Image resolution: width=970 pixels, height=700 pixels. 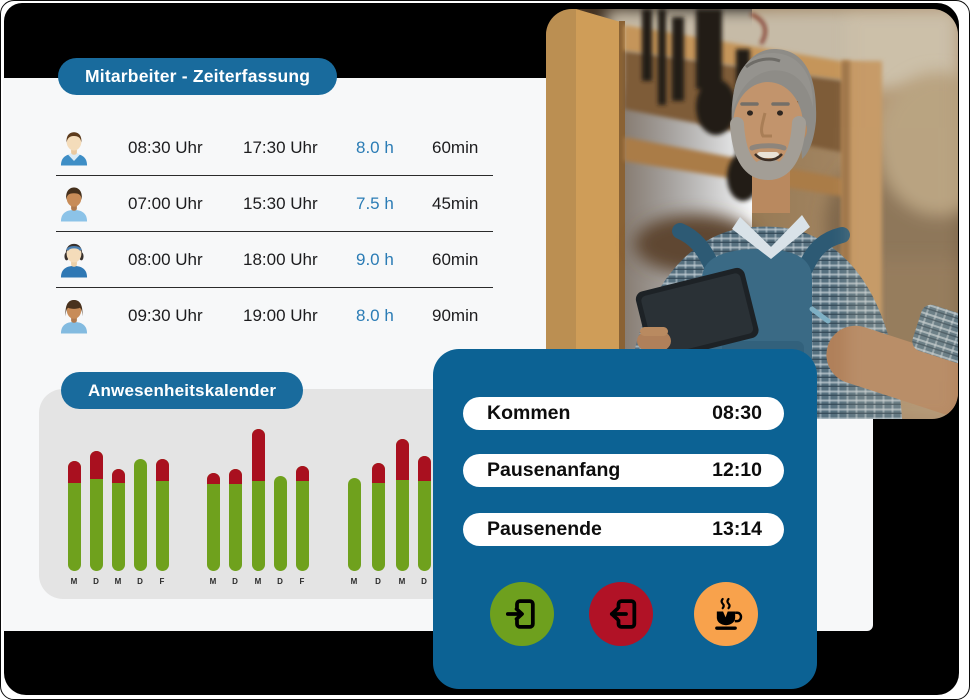 I want to click on clock-in-button, so click(x=522, y=614).